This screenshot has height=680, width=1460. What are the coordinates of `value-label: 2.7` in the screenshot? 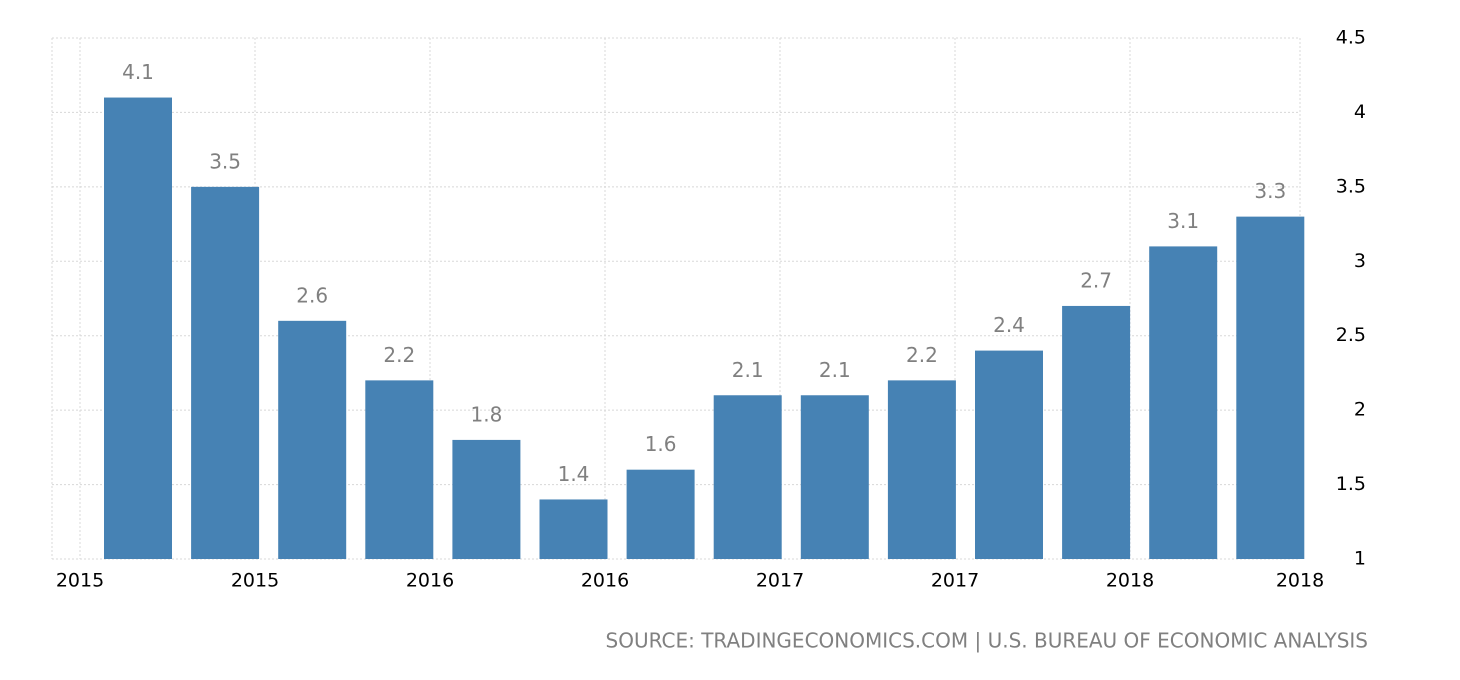 It's located at (1096, 280).